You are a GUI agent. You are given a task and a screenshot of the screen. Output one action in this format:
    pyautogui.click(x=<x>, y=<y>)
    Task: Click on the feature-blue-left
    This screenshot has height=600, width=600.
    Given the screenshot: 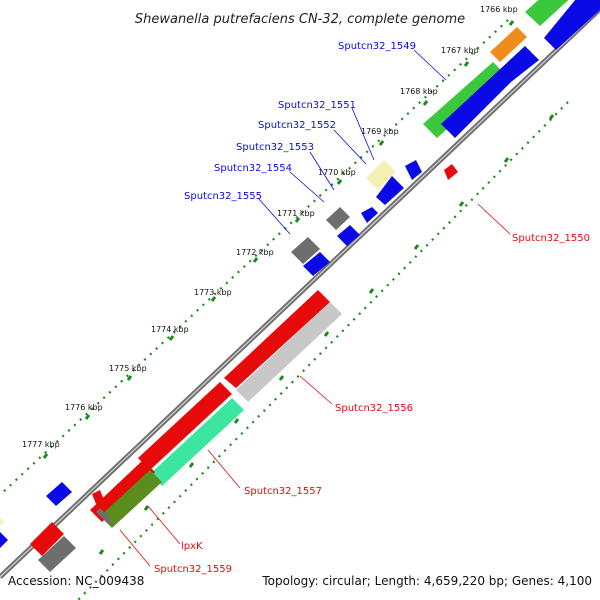 What is the action you would take?
    pyautogui.click(x=59, y=494)
    